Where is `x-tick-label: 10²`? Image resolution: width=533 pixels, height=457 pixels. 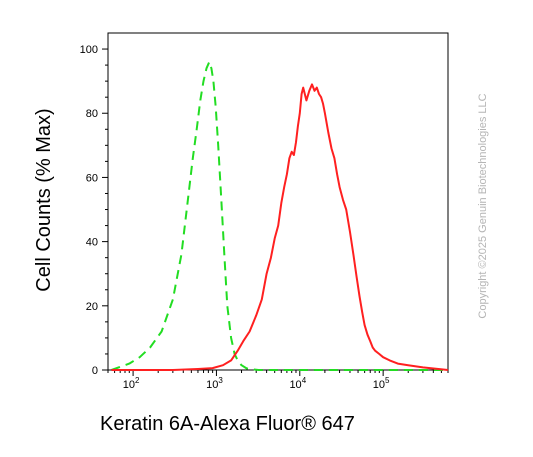 x-tick-label: 10² is located at coordinates (131, 383).